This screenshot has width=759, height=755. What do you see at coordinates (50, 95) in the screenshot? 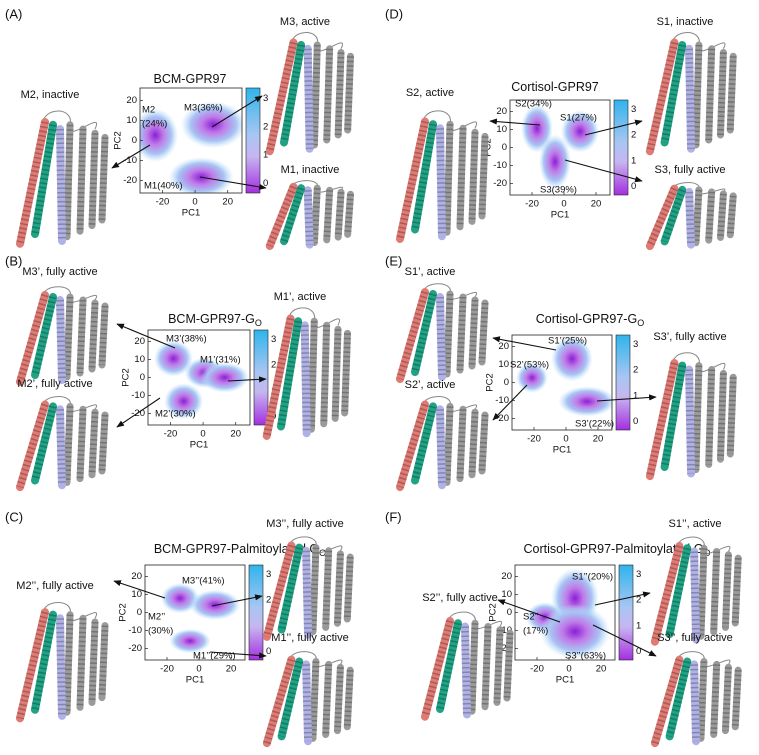
I see `structure-label: M2, inactive` at bounding box center [50, 95].